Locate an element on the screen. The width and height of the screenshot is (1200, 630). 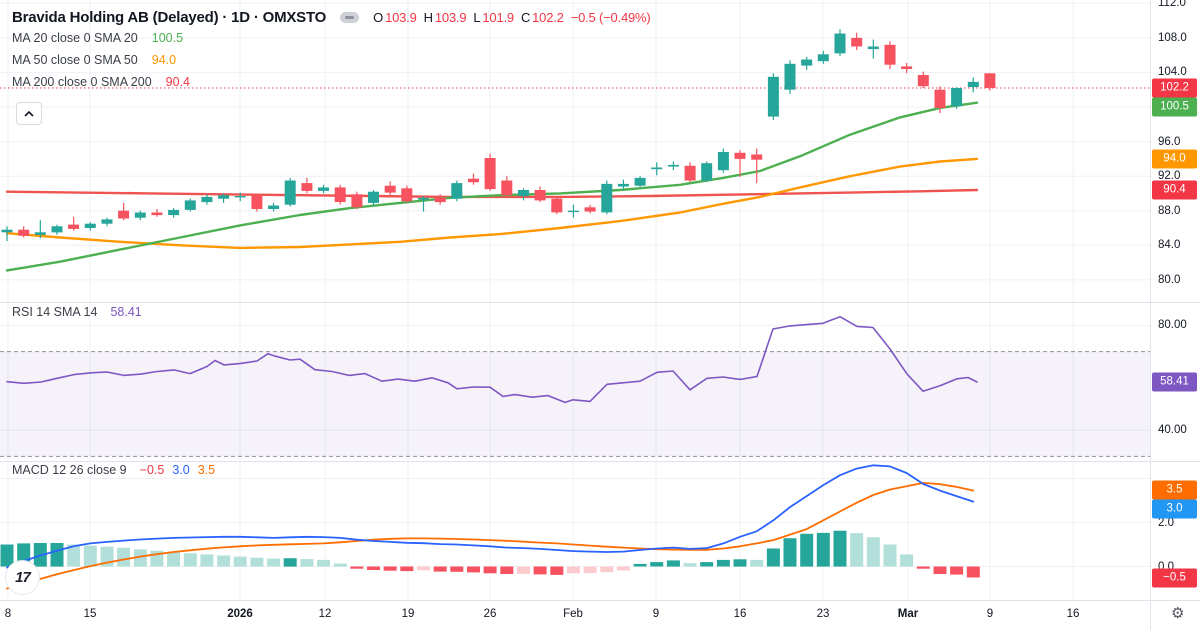
rsi-label: RSI 14 SMA 14 is located at coordinates (55, 311).